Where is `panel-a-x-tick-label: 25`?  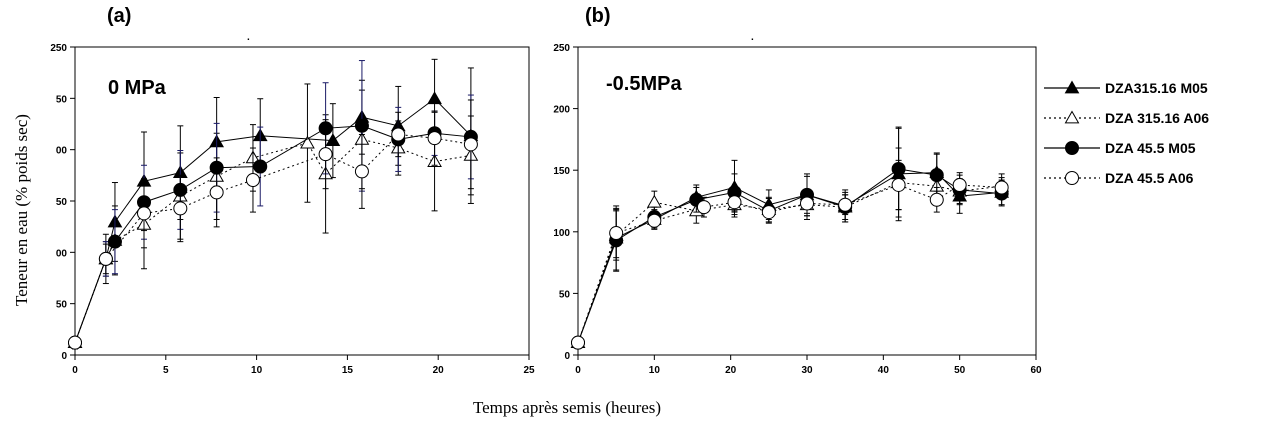 panel-a-x-tick-label: 25 is located at coordinates (529, 370).